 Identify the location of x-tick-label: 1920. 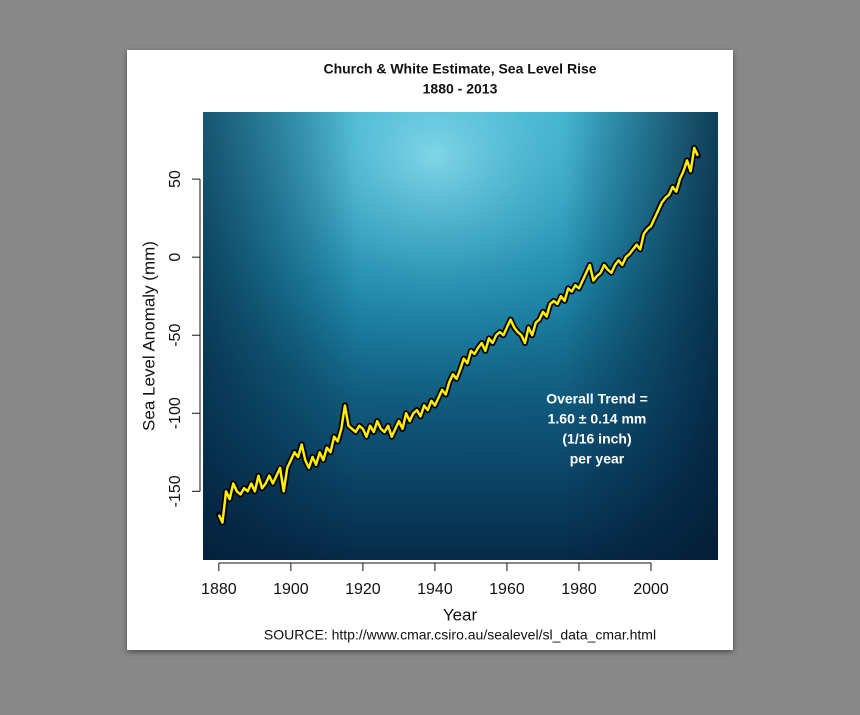
(363, 589).